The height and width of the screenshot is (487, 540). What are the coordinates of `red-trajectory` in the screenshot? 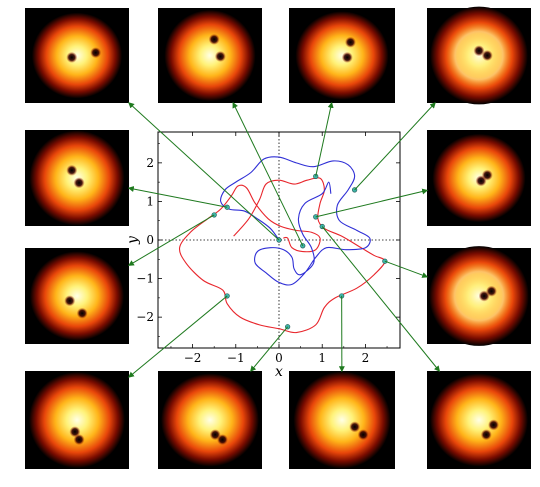 It's located at (282, 255).